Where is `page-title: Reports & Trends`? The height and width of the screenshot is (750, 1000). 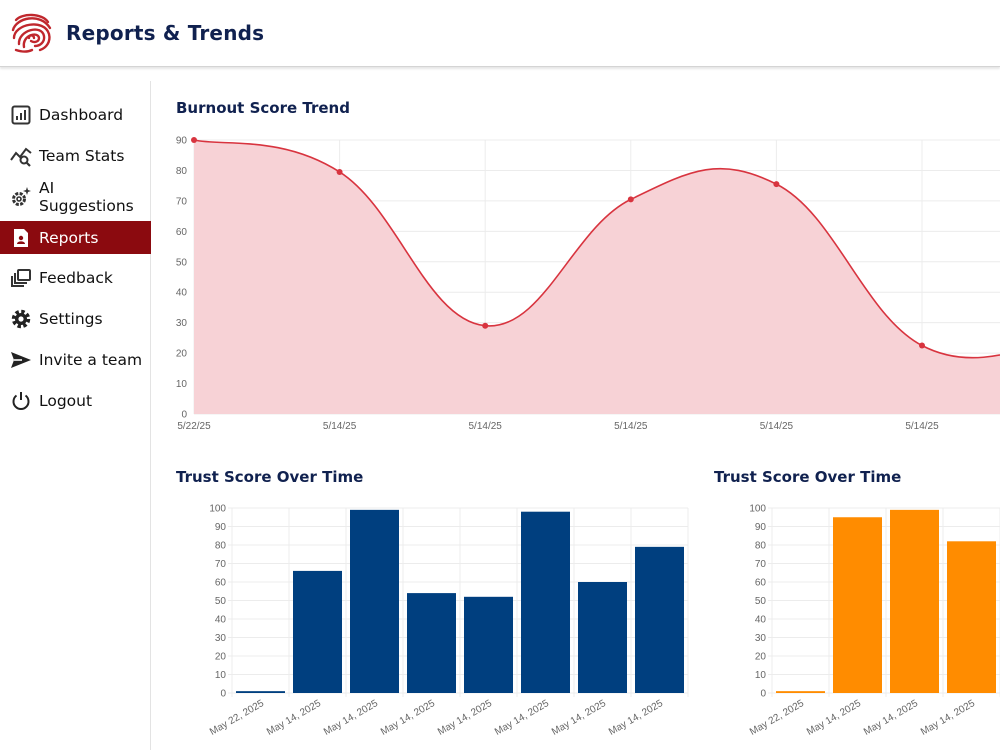 page-title: Reports & Trends is located at coordinates (165, 33).